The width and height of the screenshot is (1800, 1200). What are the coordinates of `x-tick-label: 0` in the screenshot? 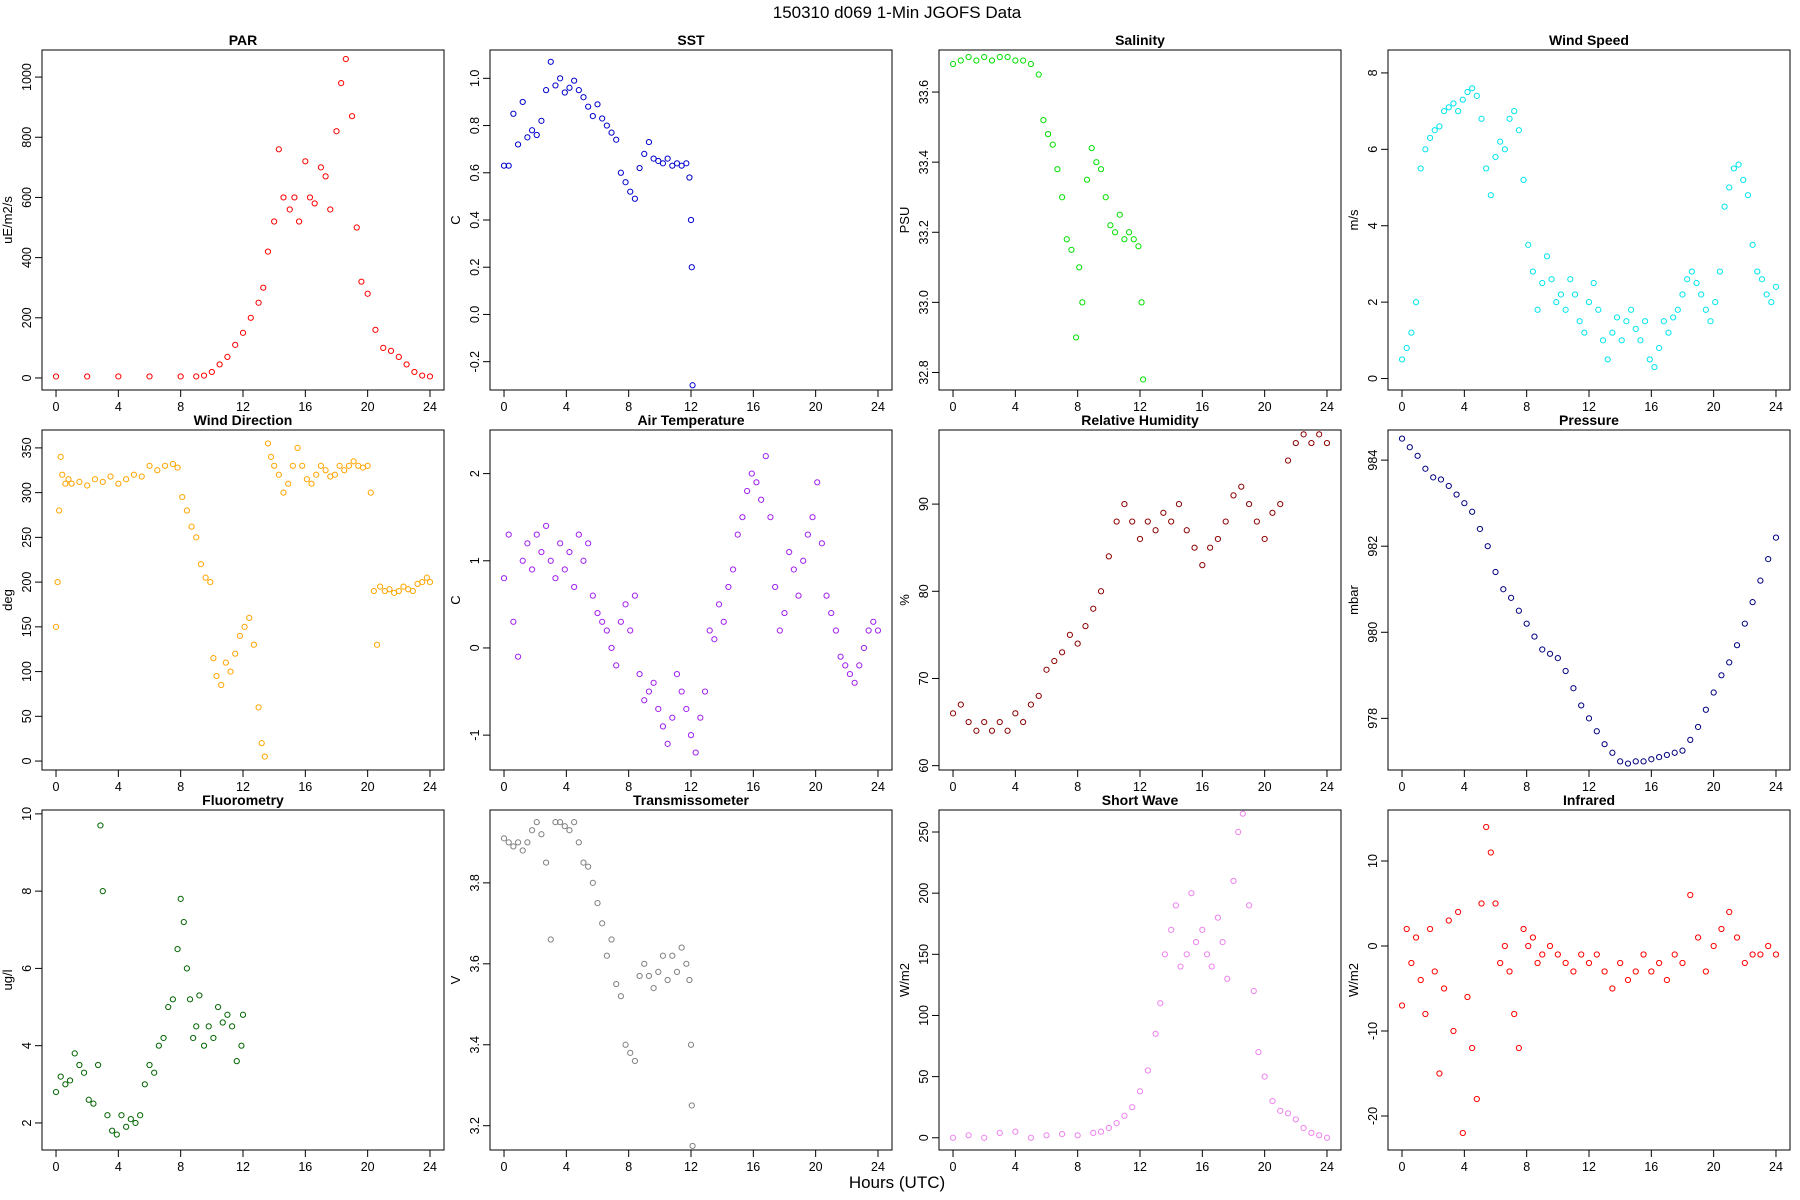 It's located at (56, 1167).